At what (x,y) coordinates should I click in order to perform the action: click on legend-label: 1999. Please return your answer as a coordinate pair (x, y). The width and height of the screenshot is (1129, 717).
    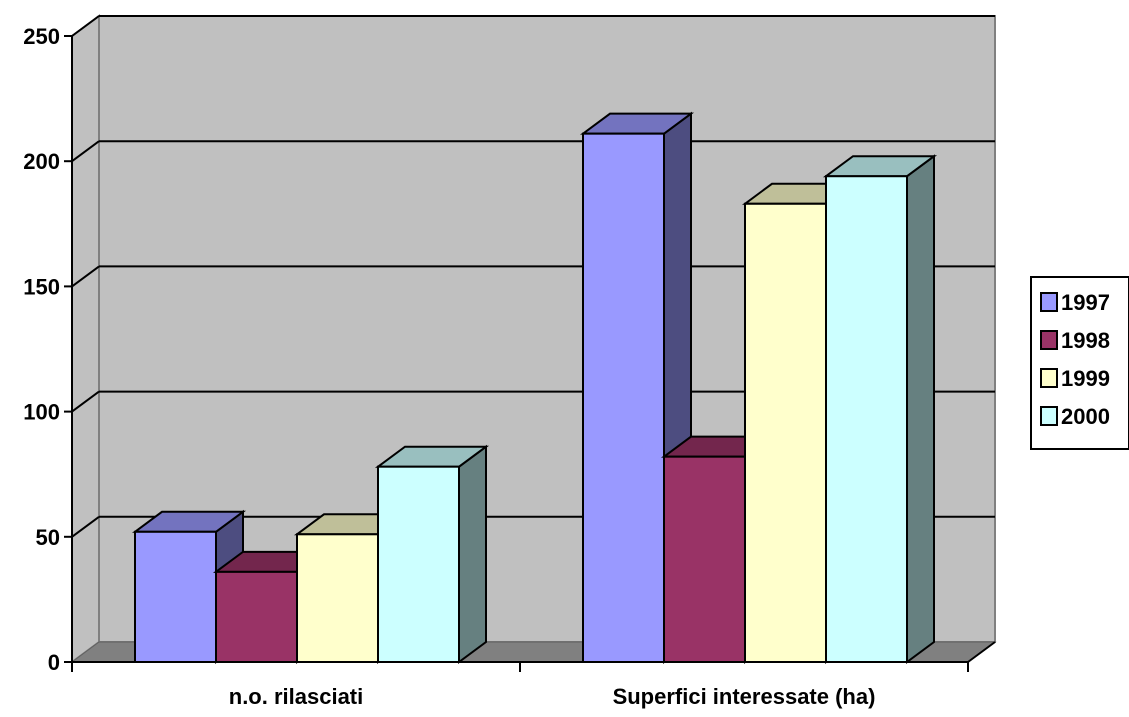
    Looking at the image, I should click on (1085, 378).